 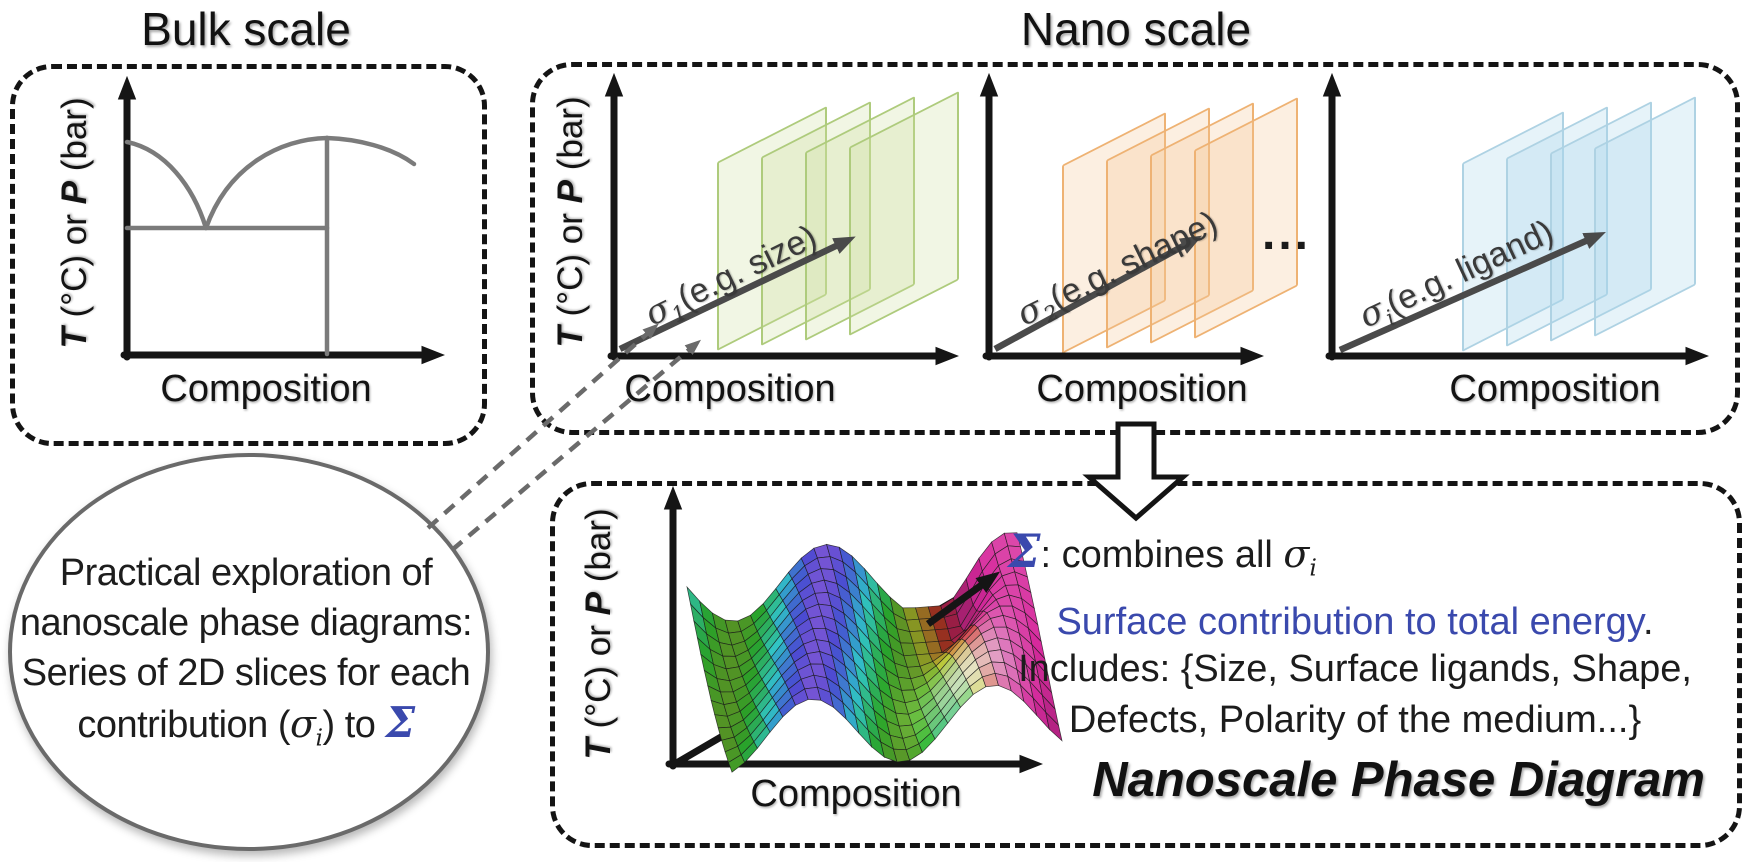 What do you see at coordinates (1142, 389) in the screenshot?
I see `nano2-x-axis-label: Composition` at bounding box center [1142, 389].